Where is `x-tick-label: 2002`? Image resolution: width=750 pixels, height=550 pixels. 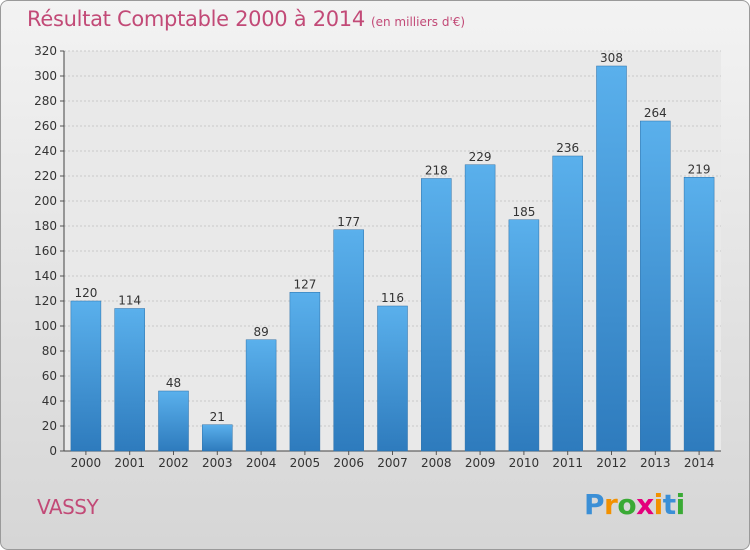 x-tick-label: 2002 is located at coordinates (173, 463).